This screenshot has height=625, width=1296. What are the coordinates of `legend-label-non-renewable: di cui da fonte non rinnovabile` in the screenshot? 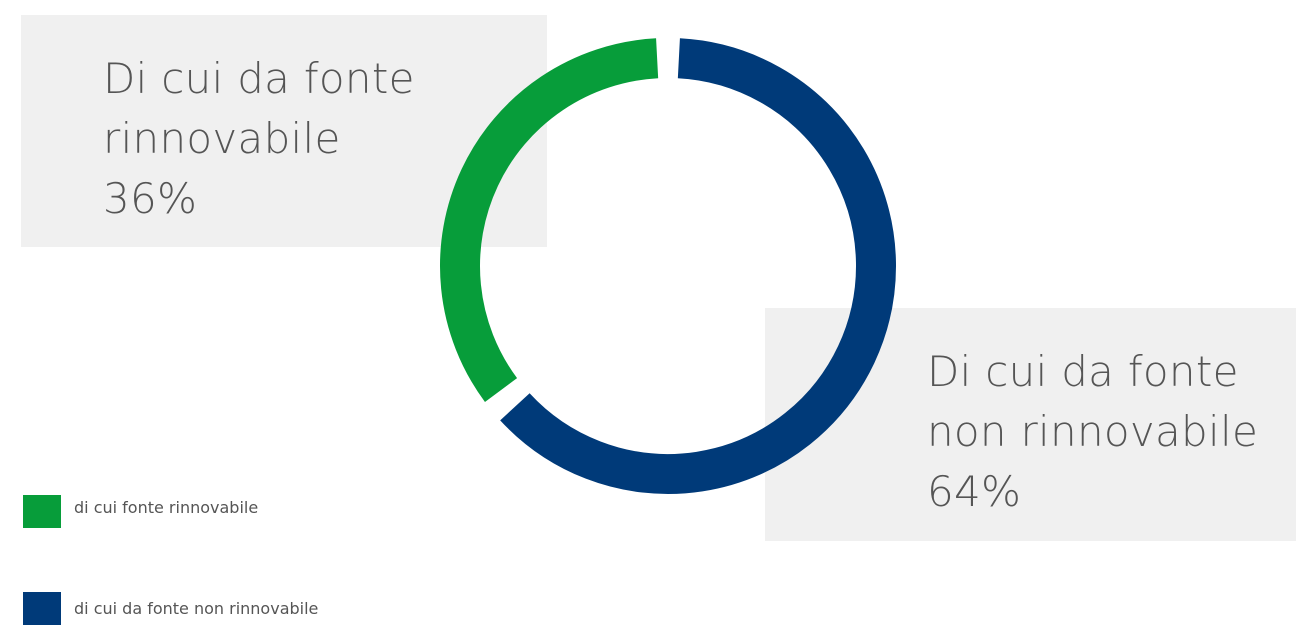 It's located at (196, 608).